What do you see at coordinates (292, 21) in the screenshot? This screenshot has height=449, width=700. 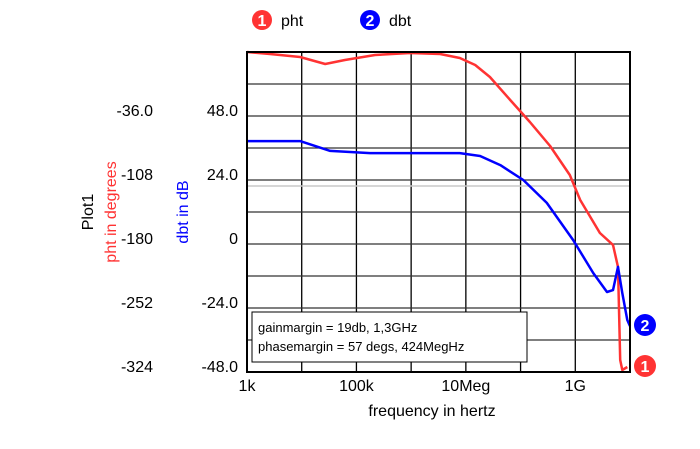 I see `legend-label-pht: pht` at bounding box center [292, 21].